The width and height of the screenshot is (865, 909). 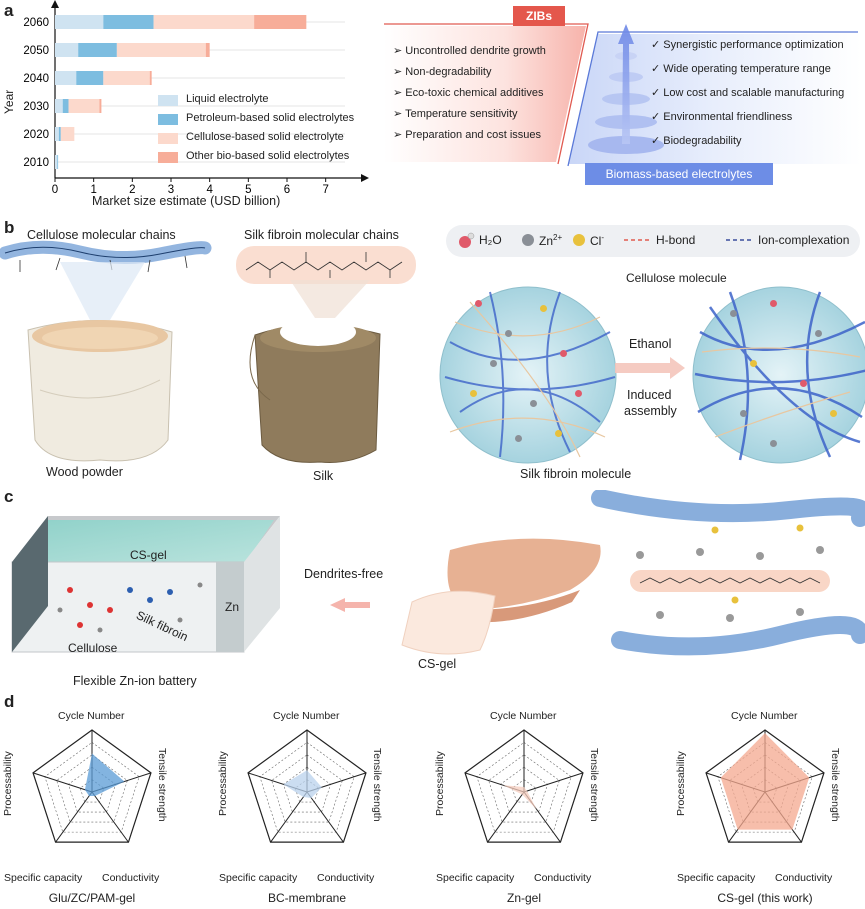 I want to click on radar-chart-name: Zn-gel, so click(x=523, y=898).